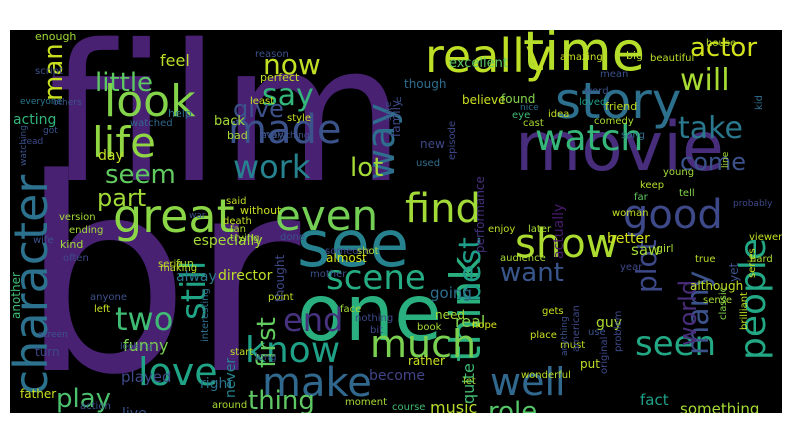 Image resolution: width=790 pixels, height=425 pixels. I want to click on word-found: found, so click(518, 99).